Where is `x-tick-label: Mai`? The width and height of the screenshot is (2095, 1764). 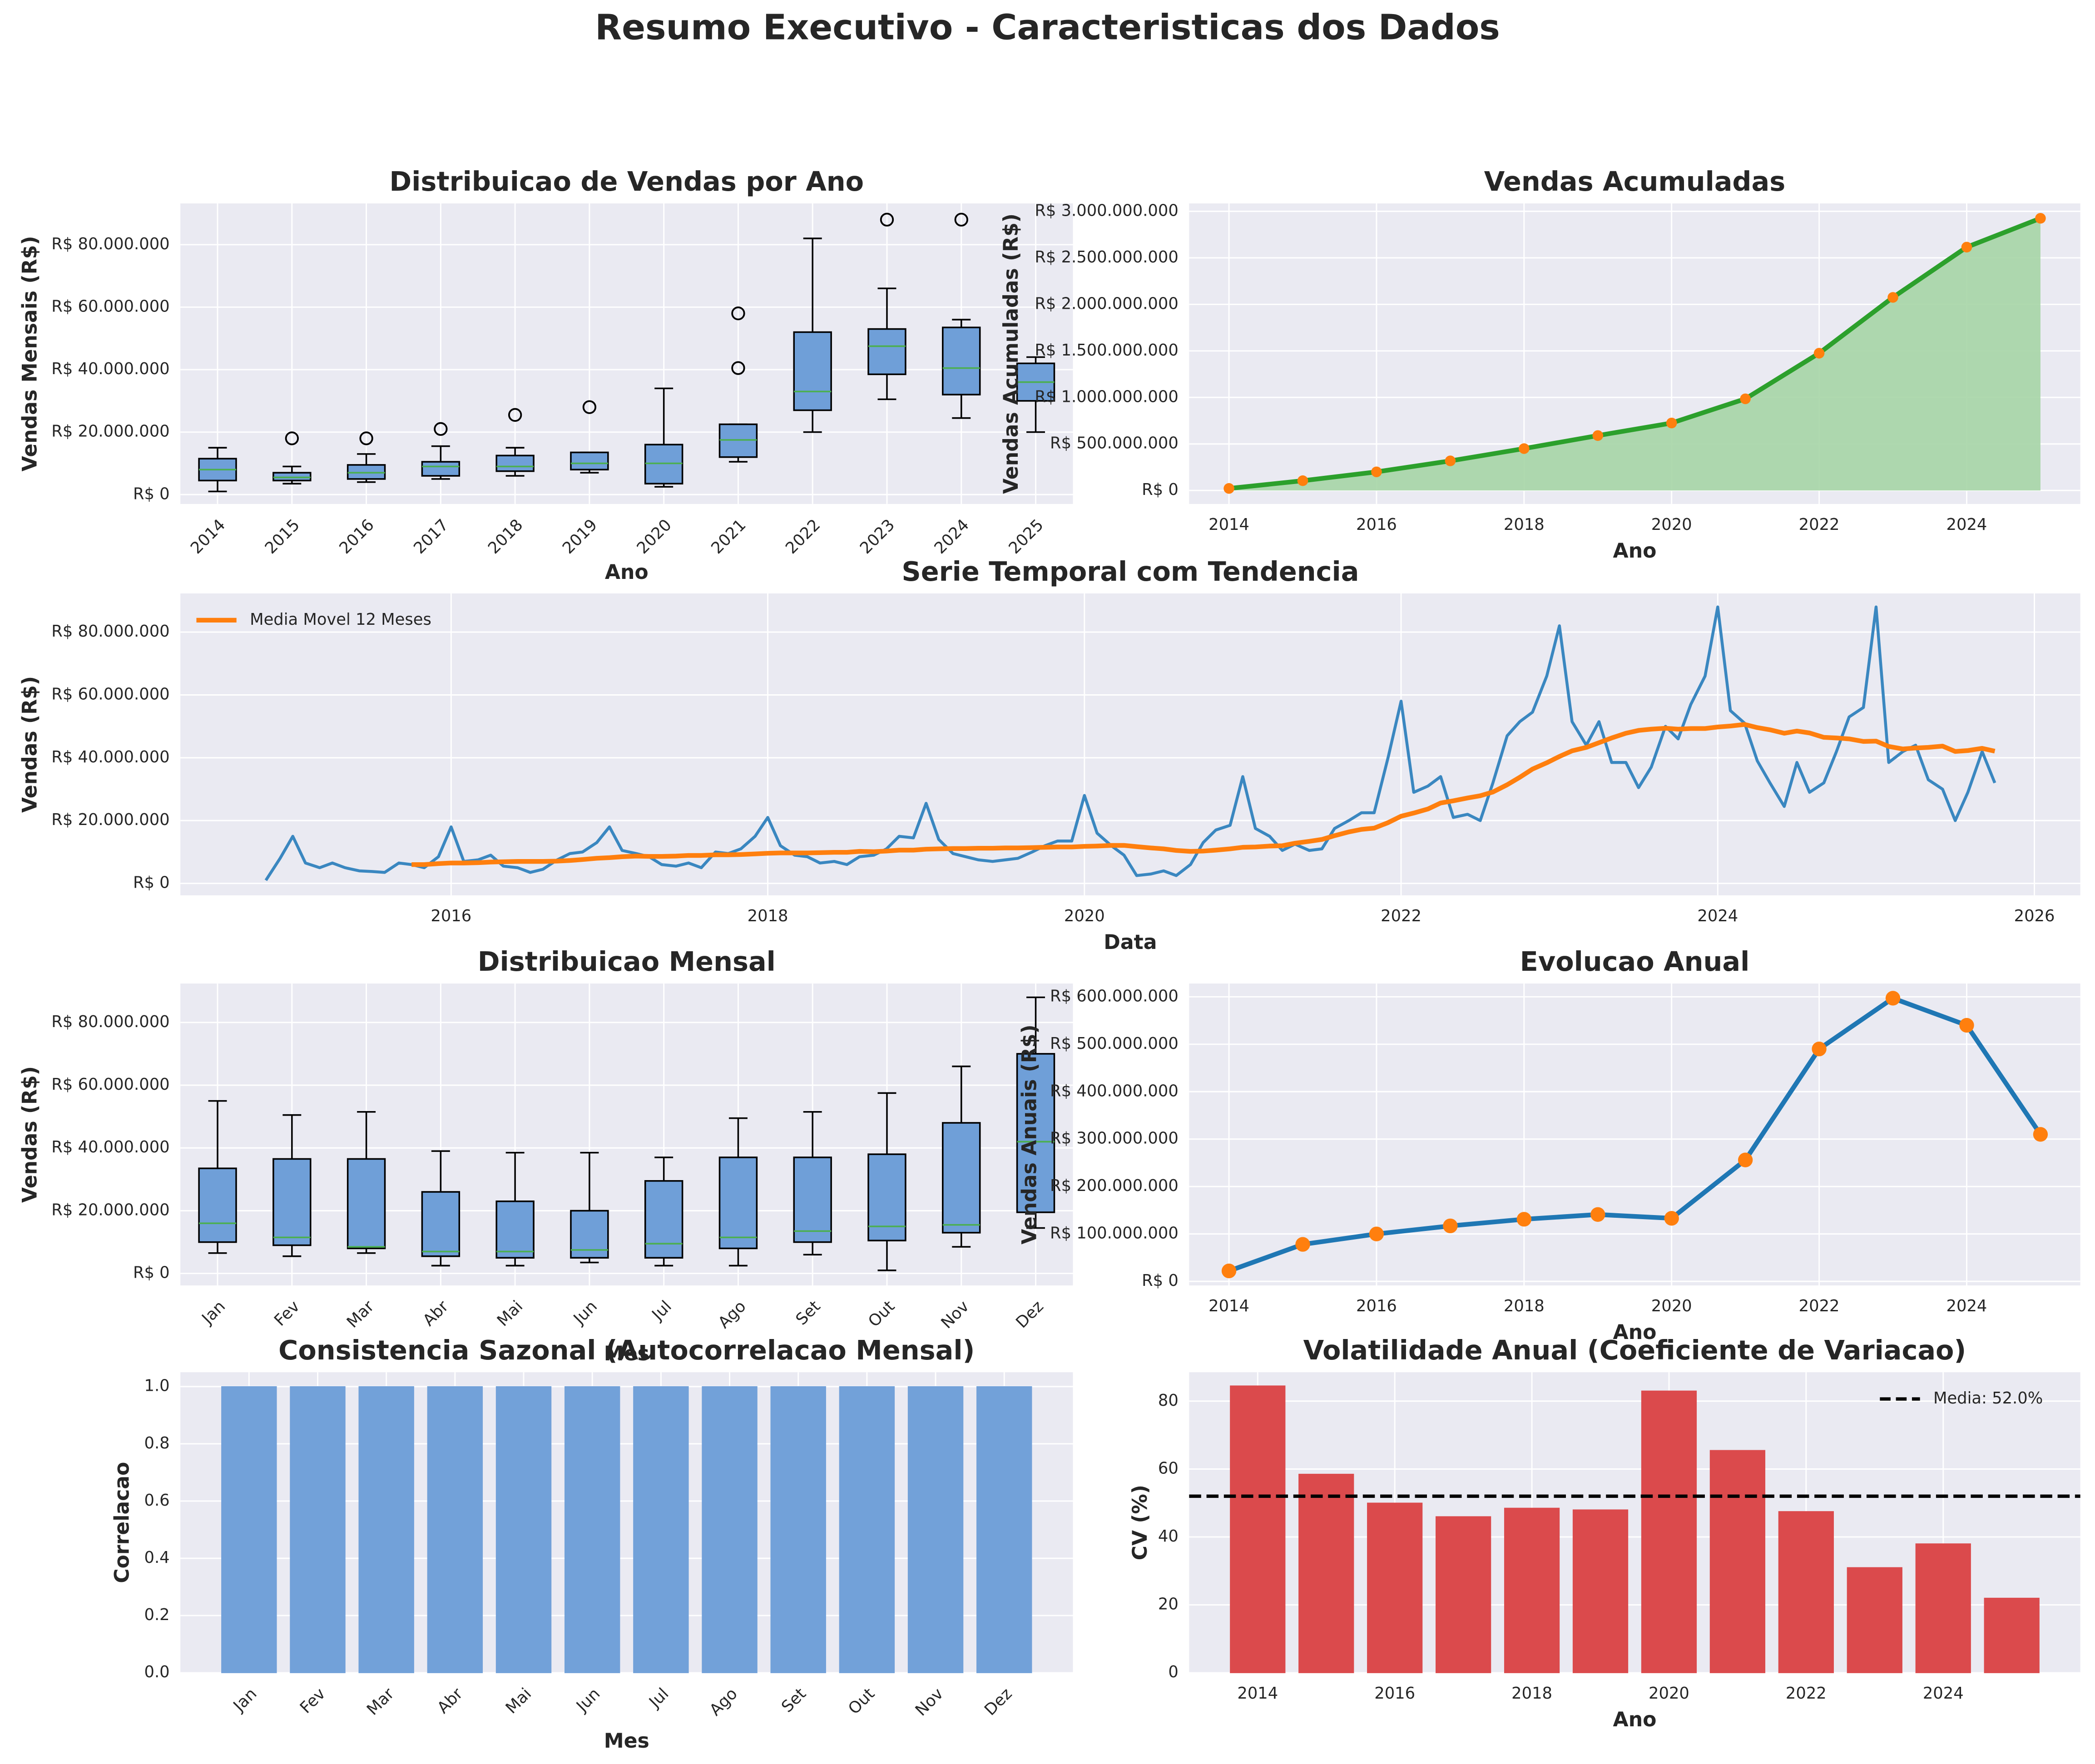 x-tick-label: Mai is located at coordinates (510, 1314).